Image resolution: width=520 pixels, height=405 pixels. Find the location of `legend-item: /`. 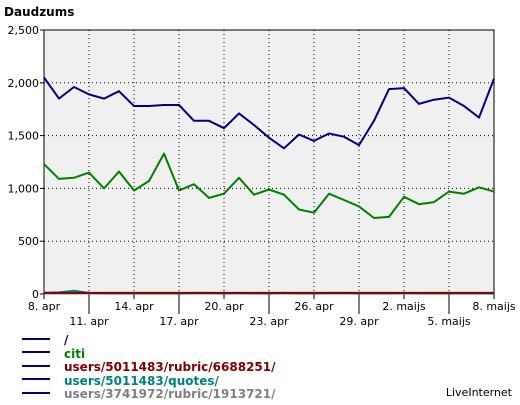

legend-item: / is located at coordinates (149, 341).